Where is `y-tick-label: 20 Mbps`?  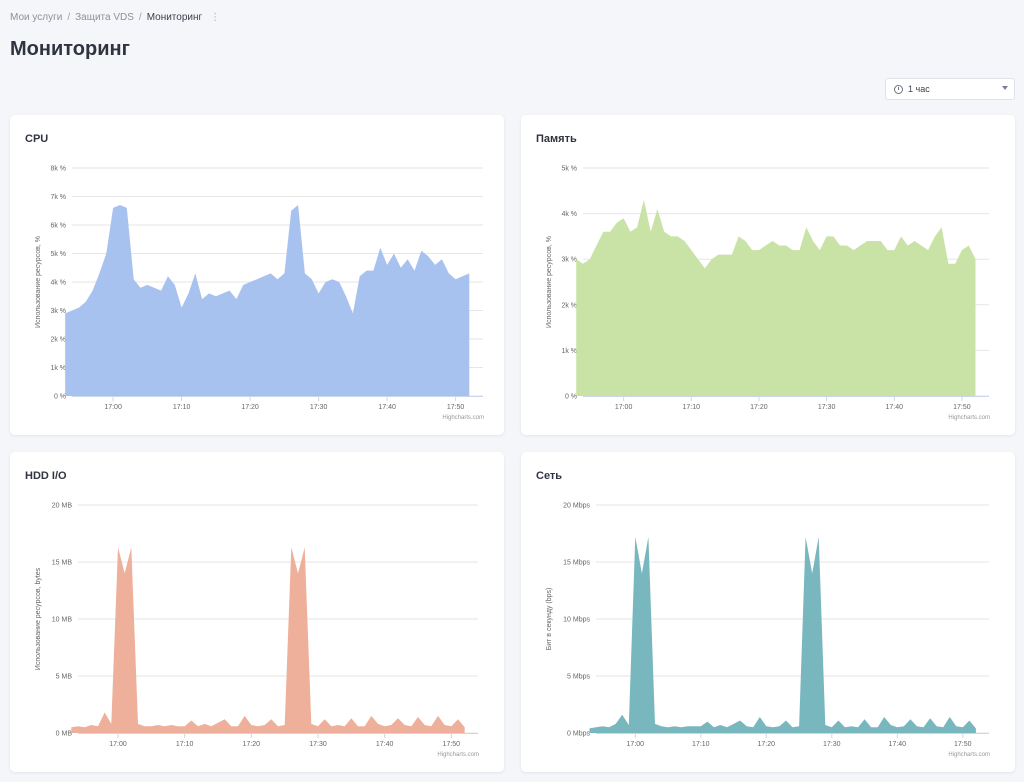
y-tick-label: 20 Mbps is located at coordinates (576, 506).